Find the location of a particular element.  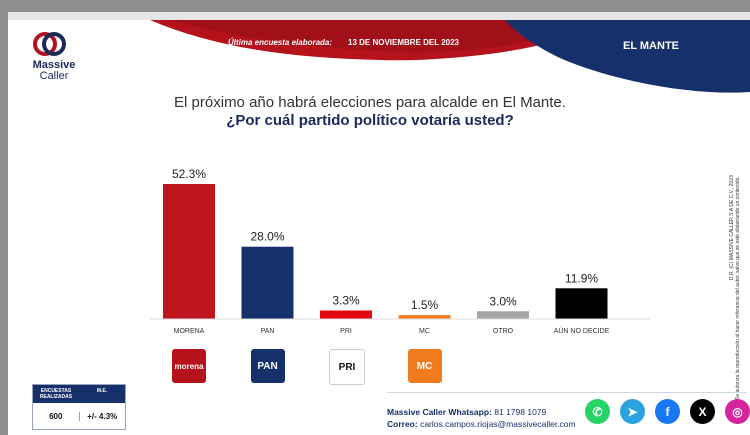

logo-wordmark: Massive Caller is located at coordinates (54, 71).